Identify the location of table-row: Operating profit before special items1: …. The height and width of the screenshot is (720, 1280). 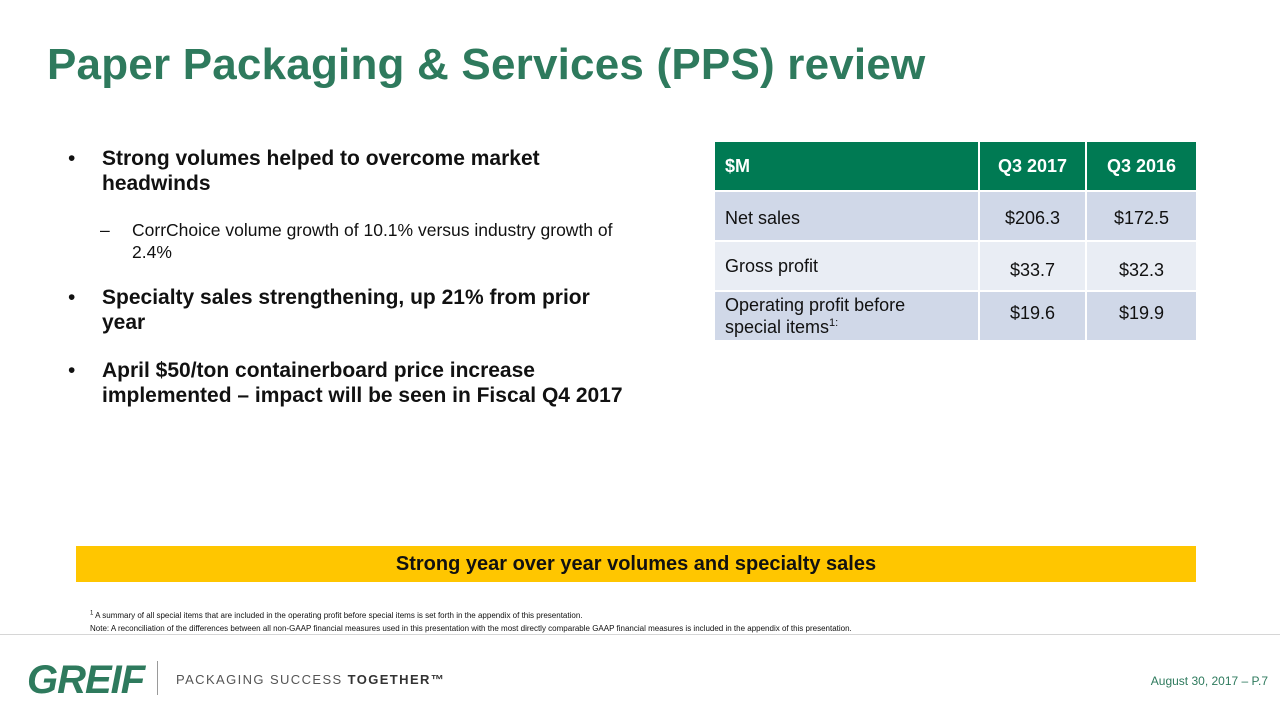
(955, 316).